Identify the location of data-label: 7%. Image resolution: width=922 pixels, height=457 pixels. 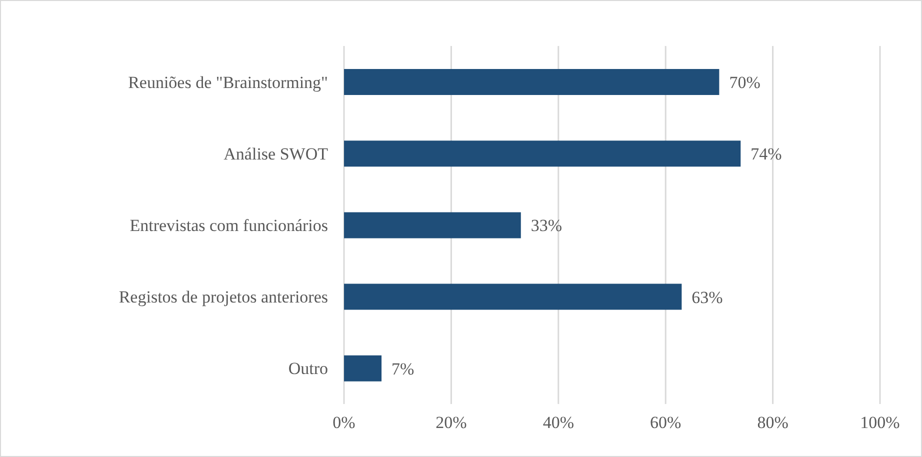
(403, 368).